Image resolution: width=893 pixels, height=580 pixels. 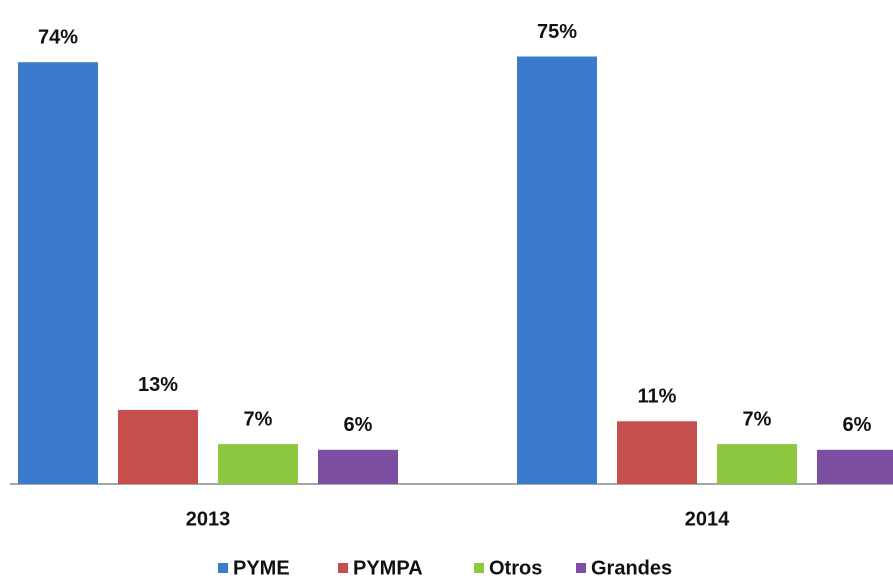 What do you see at coordinates (208, 519) in the screenshot?
I see `x-tick-label: 2013` at bounding box center [208, 519].